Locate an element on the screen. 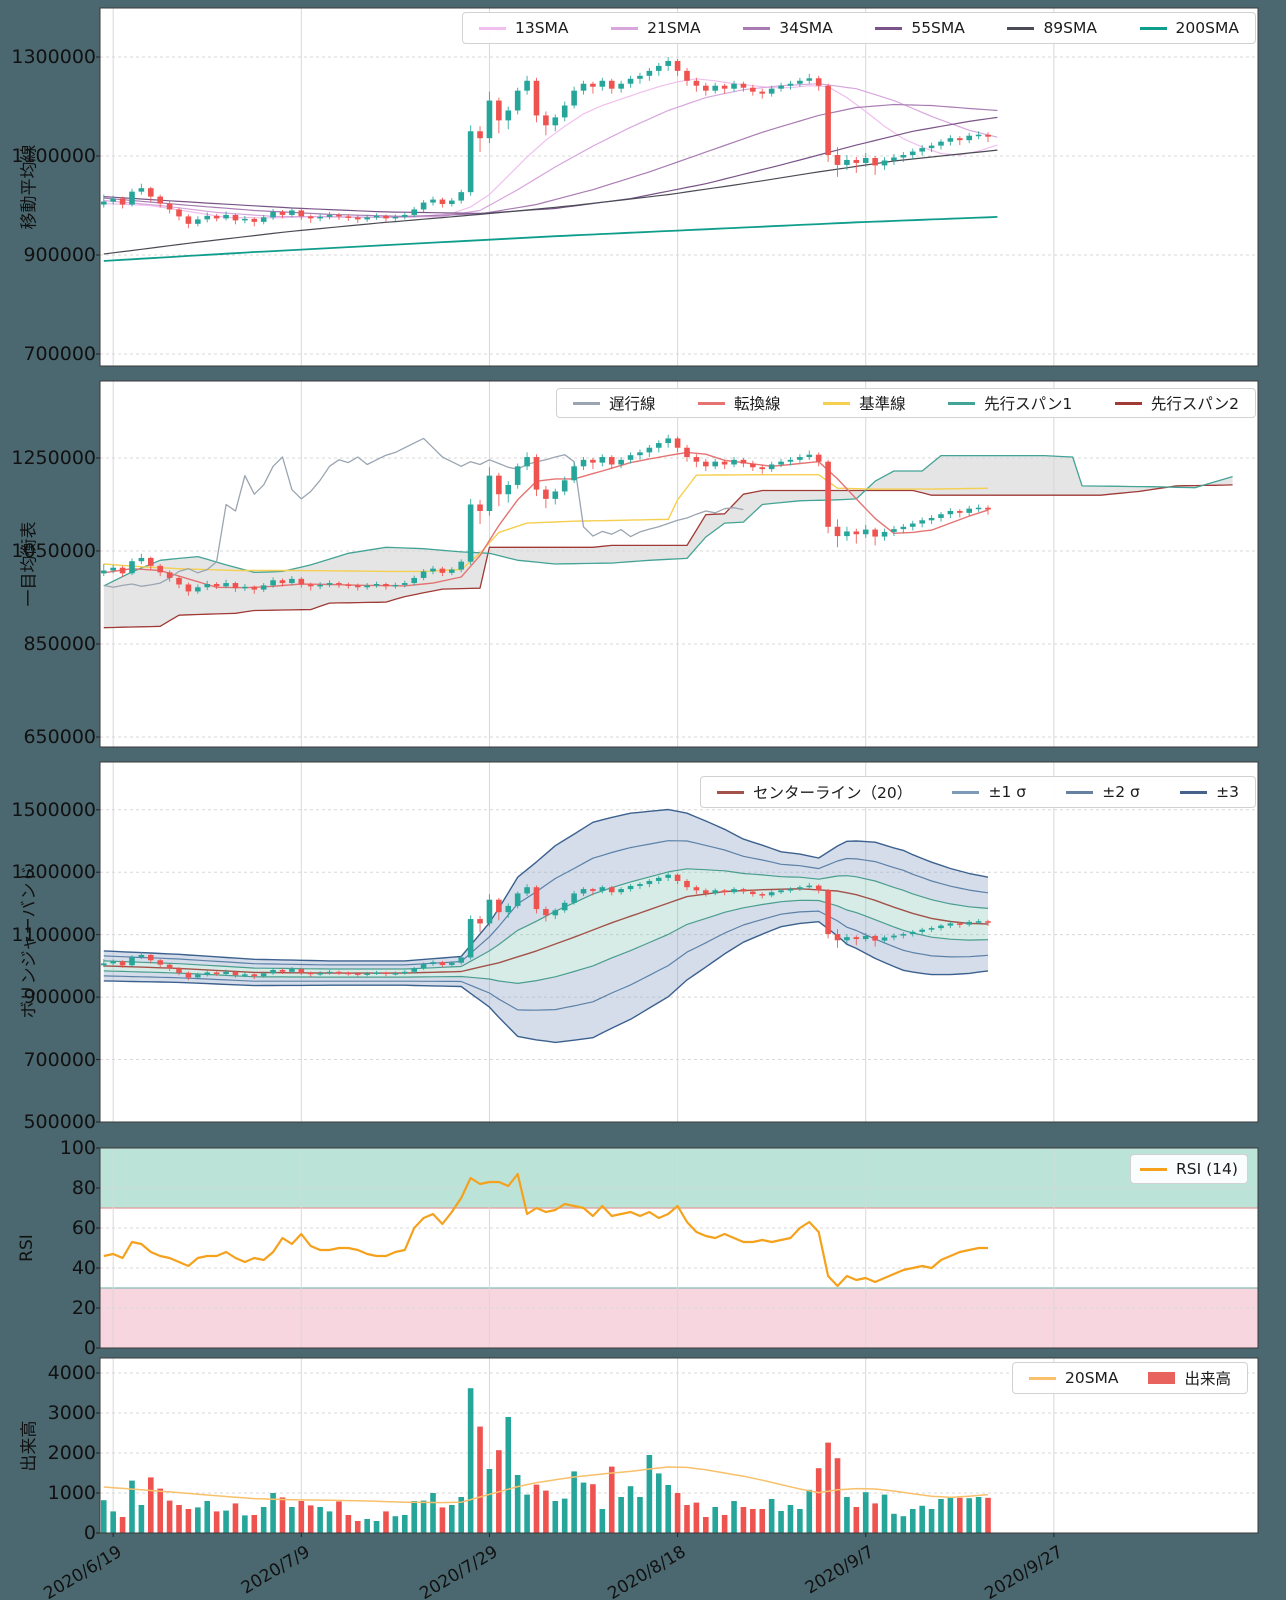 This screenshot has height=1600, width=1286. legend-item: 遅行線 is located at coordinates (614, 403).